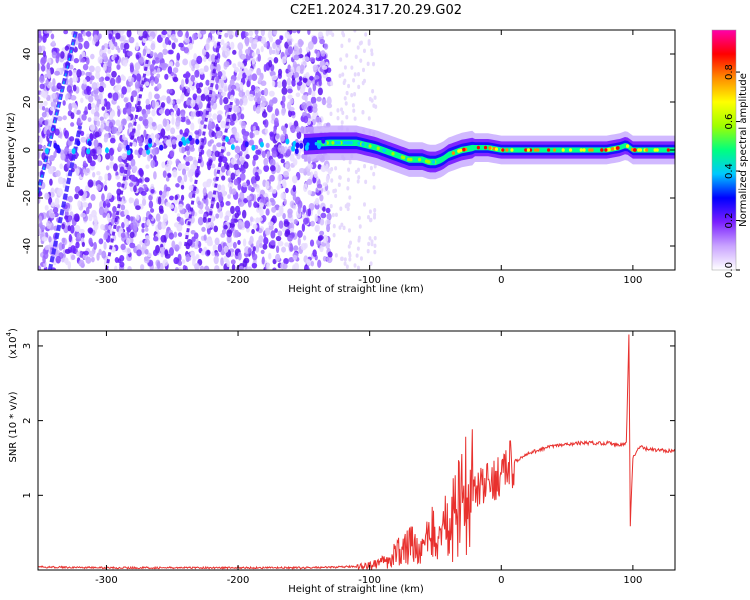 This screenshot has height=600, width=750. I want to click on chart-title: C2E1.2024.317.20.29.G02, so click(376, 10).